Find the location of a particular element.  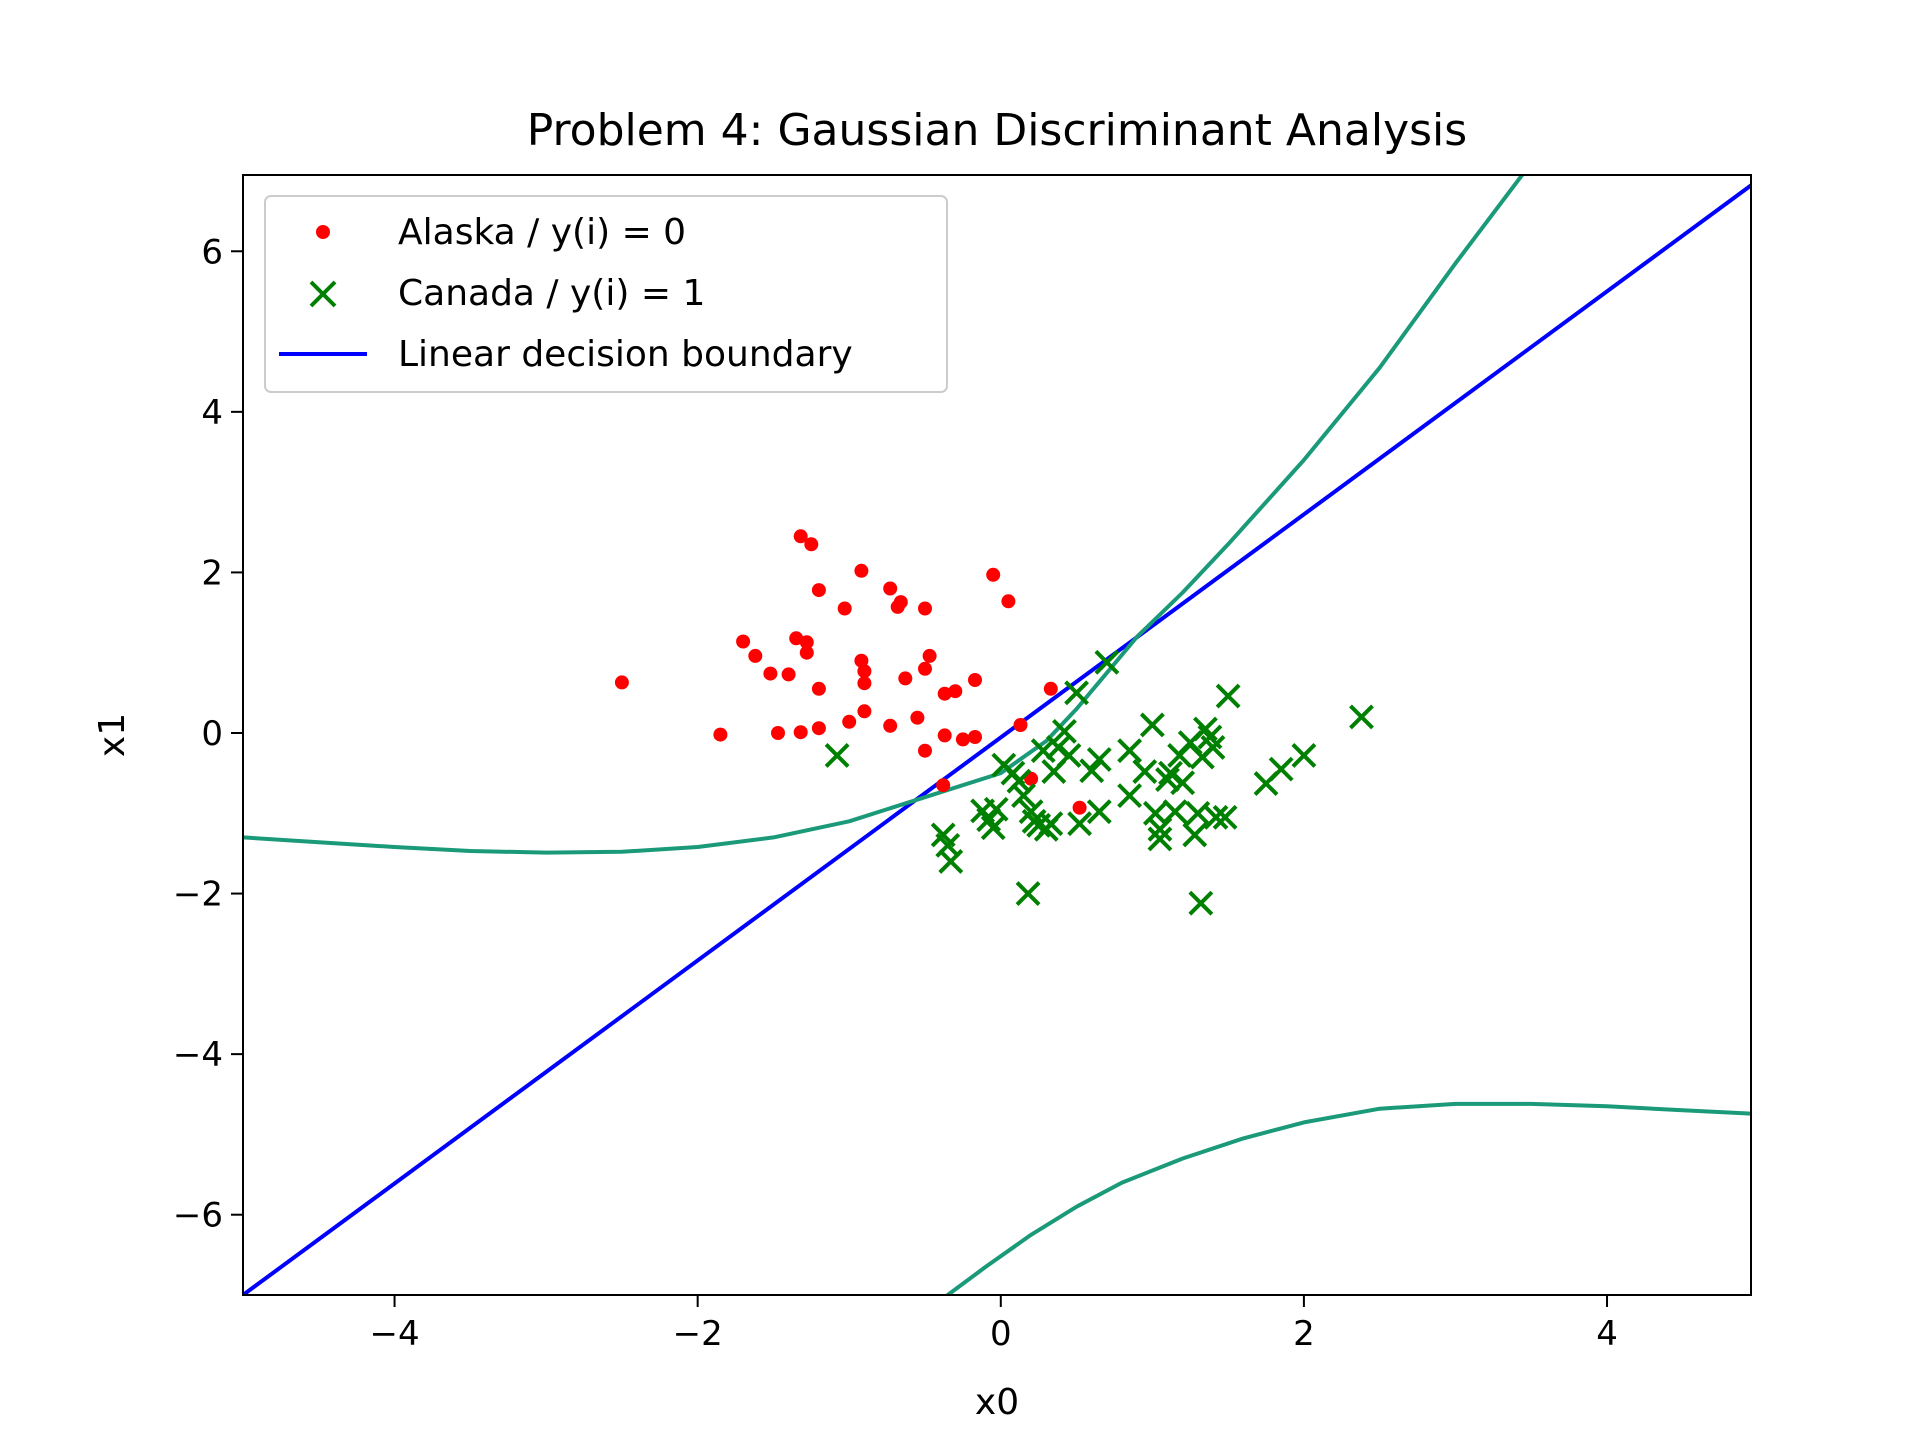

legend-label-alaska: Alaska / y(i) = 0 is located at coordinates (542, 232).